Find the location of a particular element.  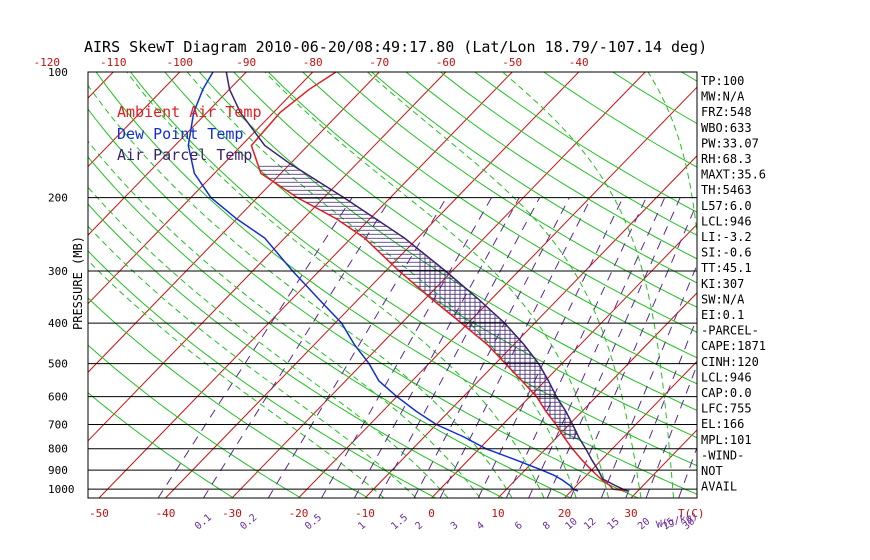

index-line: L57:6.0 is located at coordinates (726, 206).